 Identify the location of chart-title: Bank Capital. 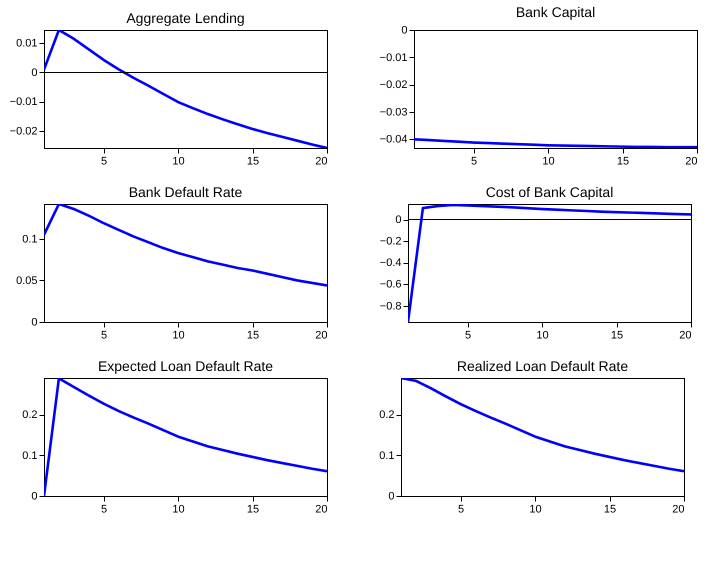
(556, 12).